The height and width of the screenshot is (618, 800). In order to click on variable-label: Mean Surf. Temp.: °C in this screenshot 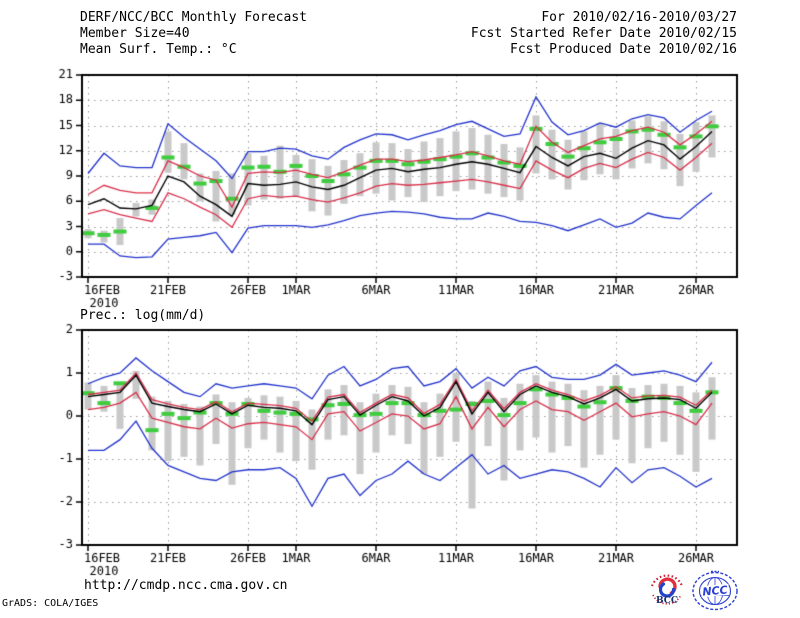, I will do `click(158, 49)`.